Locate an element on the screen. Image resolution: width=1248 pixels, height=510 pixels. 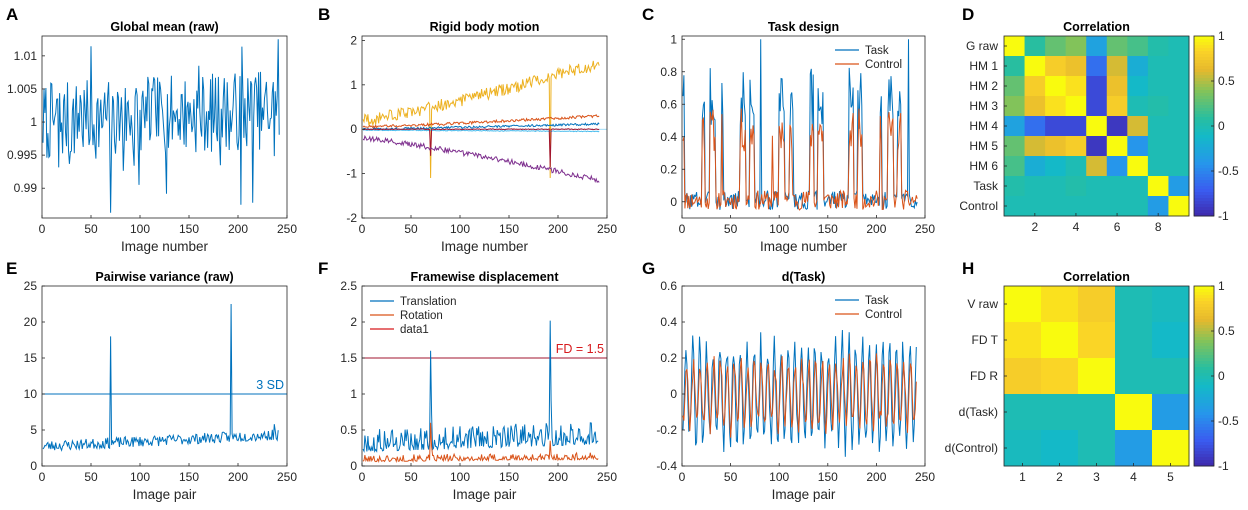
row-label: HM 3 is located at coordinates (983, 106).